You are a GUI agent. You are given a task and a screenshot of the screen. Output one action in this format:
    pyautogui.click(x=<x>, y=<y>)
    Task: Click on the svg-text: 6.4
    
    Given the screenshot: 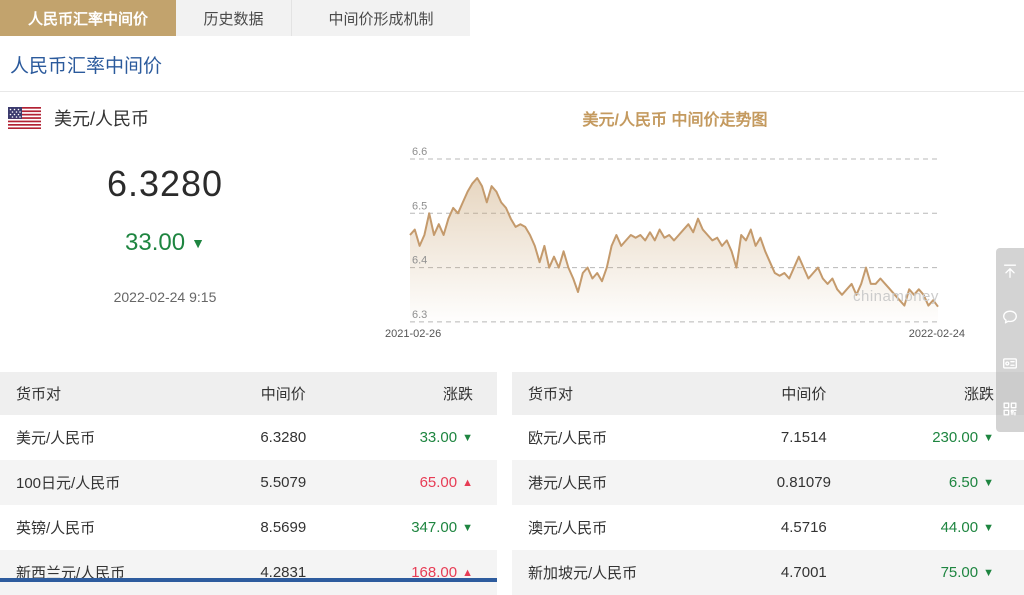 What is the action you would take?
    pyautogui.click(x=419, y=261)
    